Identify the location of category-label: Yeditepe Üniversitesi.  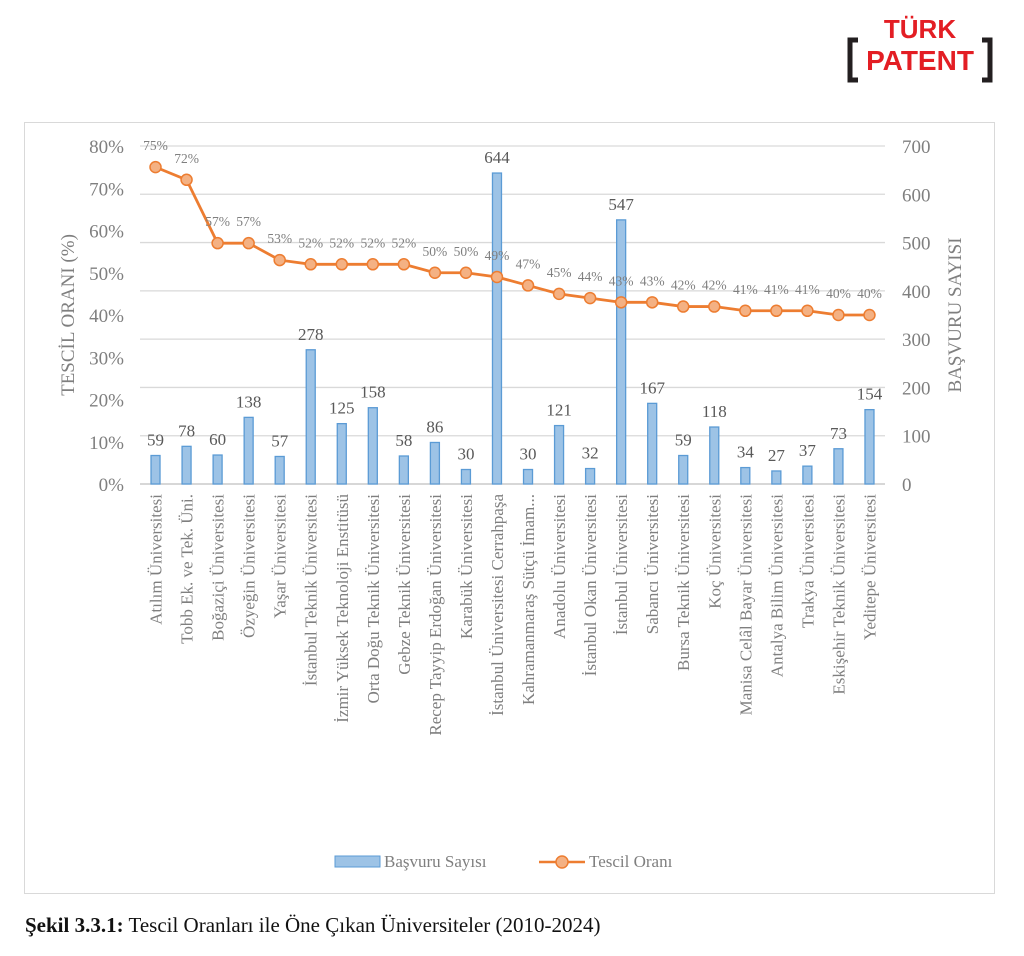
(869, 567).